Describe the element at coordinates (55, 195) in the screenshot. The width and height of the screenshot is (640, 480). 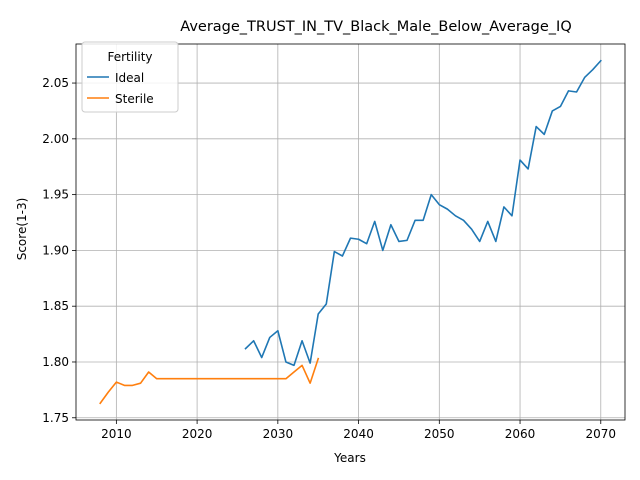
I see `y-tick-label: 1.95` at that location.